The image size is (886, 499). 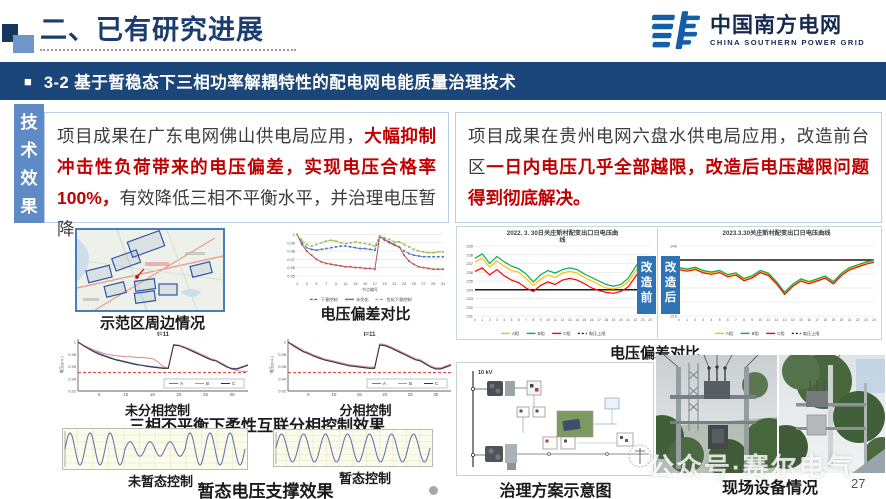 I want to click on progress-dot, so click(x=433, y=490).